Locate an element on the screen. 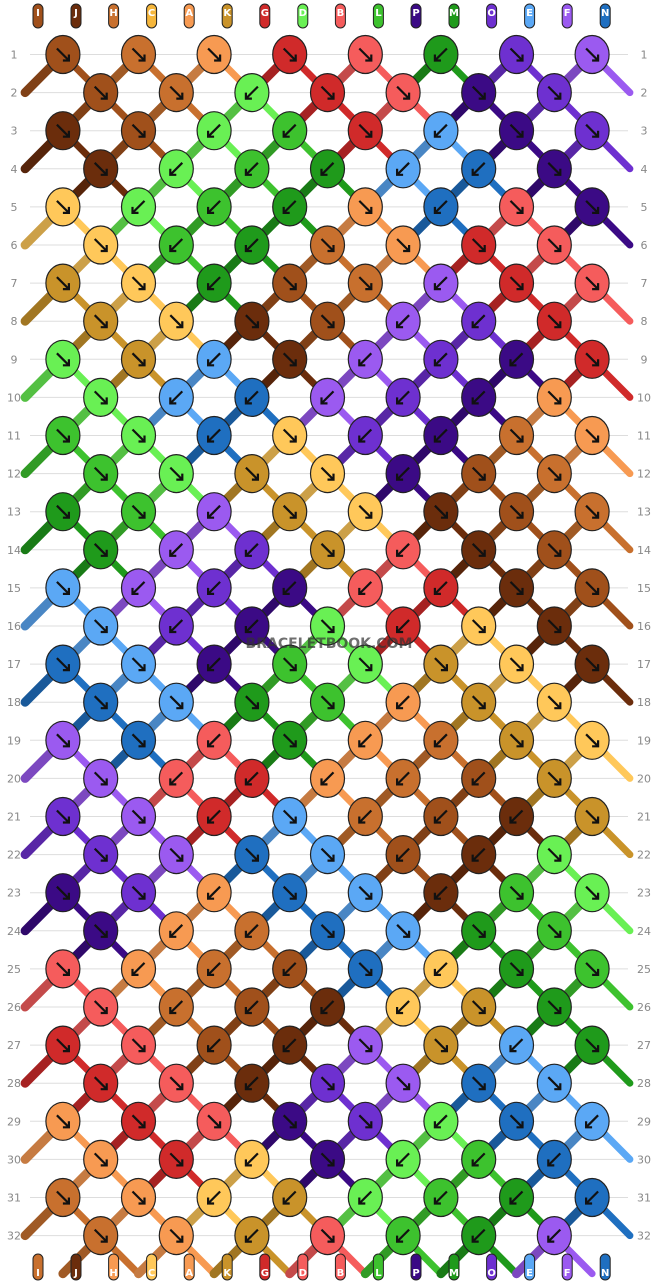  row-label-left: 11 is located at coordinates (14, 436).